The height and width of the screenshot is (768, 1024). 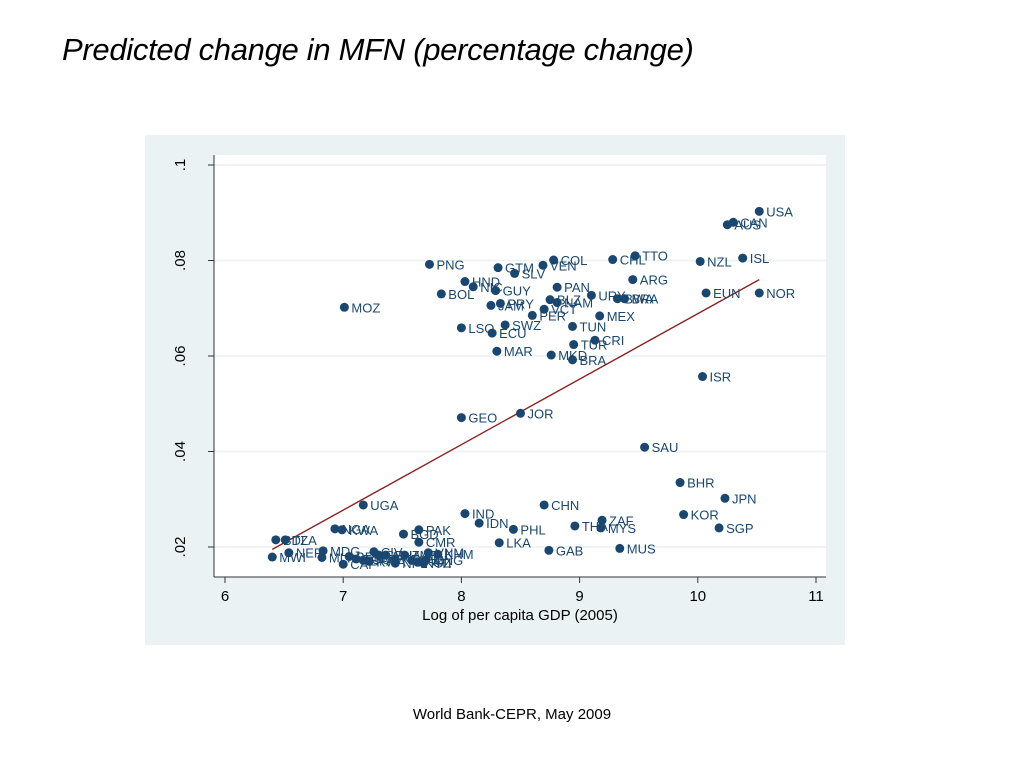 I want to click on data-point: LKA, so click(x=512, y=543).